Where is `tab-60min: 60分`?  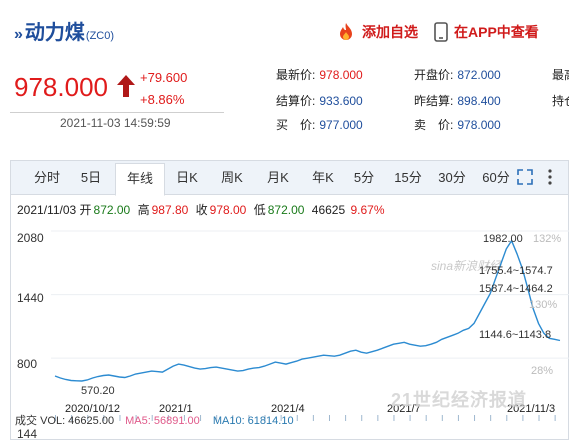 tab-60min: 60分 is located at coordinates (496, 177).